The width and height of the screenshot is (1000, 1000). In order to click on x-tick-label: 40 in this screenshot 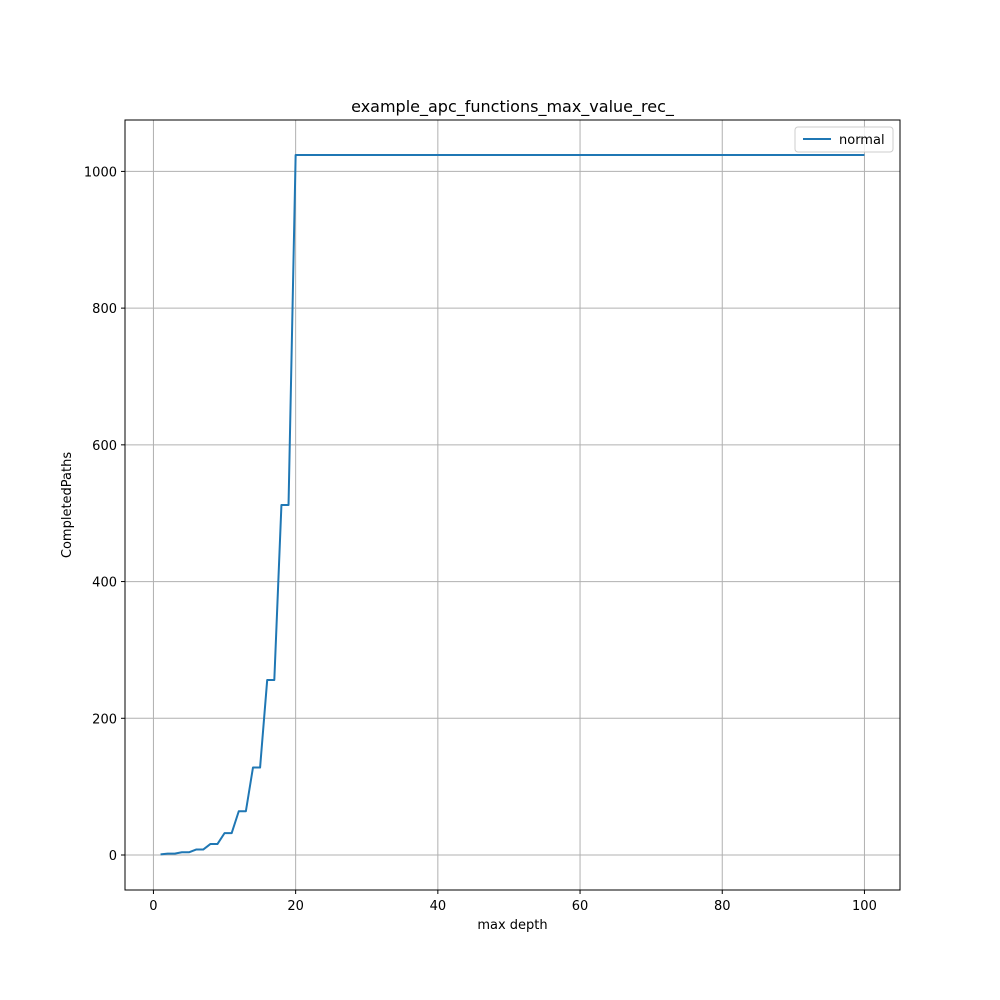, I will do `click(438, 906)`.